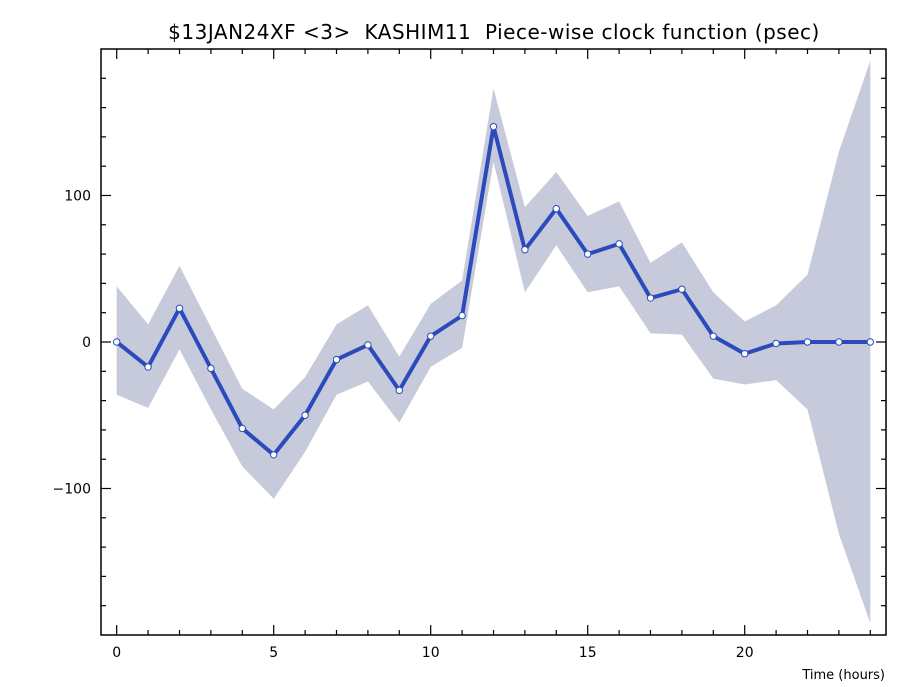  I want to click on x-tick-label: 15, so click(588, 653).